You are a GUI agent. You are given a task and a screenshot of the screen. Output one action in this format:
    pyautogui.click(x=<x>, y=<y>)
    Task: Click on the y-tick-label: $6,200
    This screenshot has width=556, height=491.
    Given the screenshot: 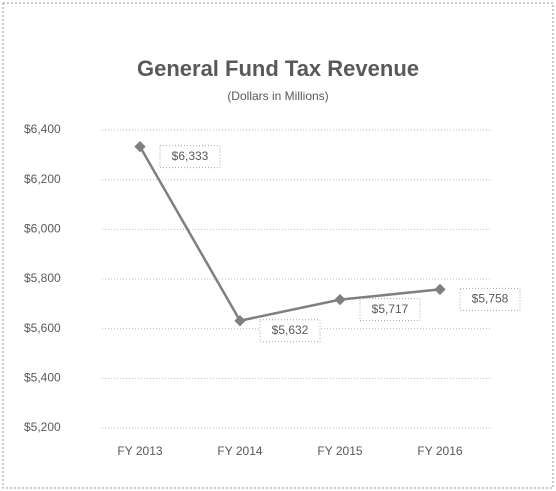 What is the action you would take?
    pyautogui.click(x=42, y=179)
    